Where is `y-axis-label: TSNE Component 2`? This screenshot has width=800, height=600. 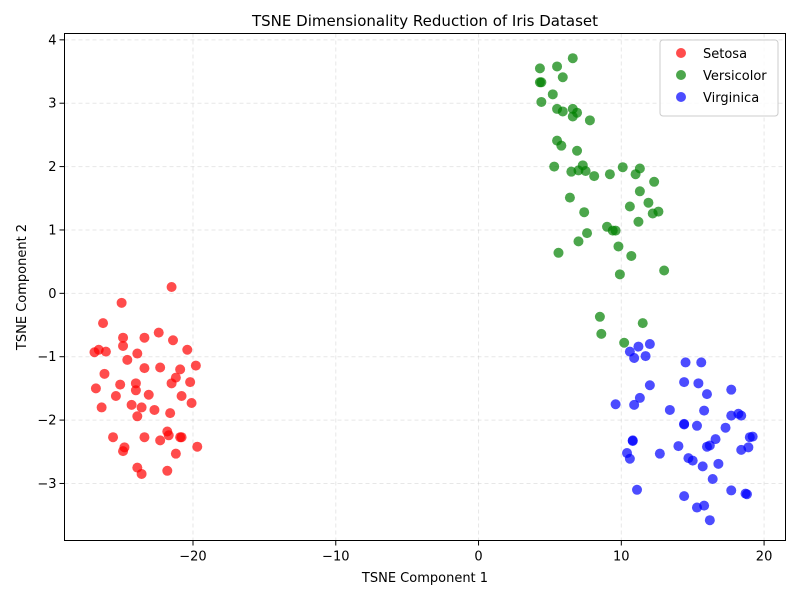
y-axis-label: TSNE Component 2 is located at coordinates (22, 287).